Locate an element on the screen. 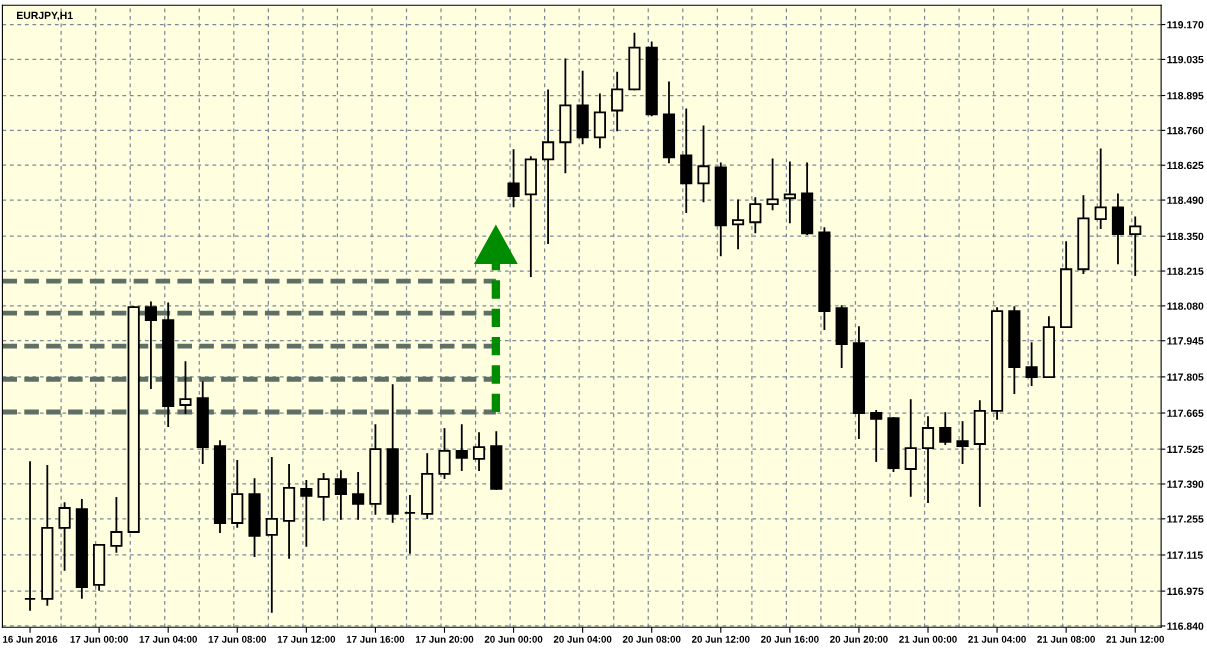 Image resolution: width=1207 pixels, height=650 pixels. text: EURJPY,H1 is located at coordinates (45, 16).